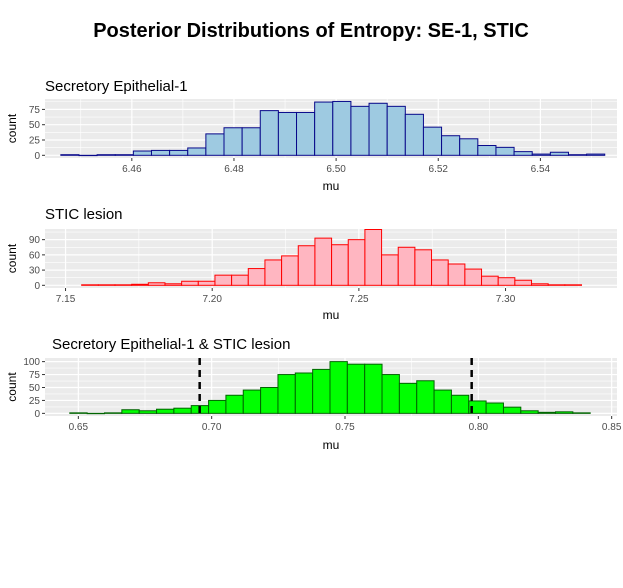 Image resolution: width=623 pixels, height=588 pixels. Describe the element at coordinates (479, 427) in the screenshot. I see `x-tick-label: 0.80` at that location.